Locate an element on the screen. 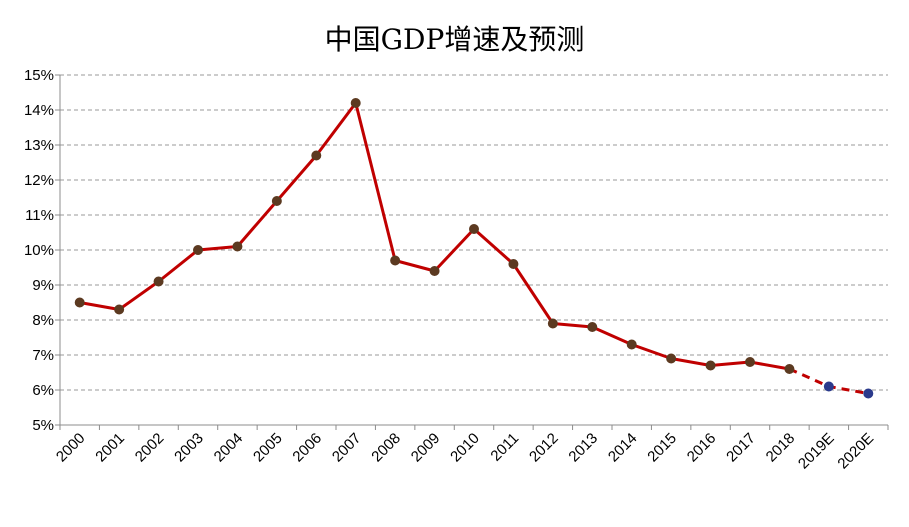 The height and width of the screenshot is (527, 909). x-tick-label: 2019E is located at coordinates (816, 451).